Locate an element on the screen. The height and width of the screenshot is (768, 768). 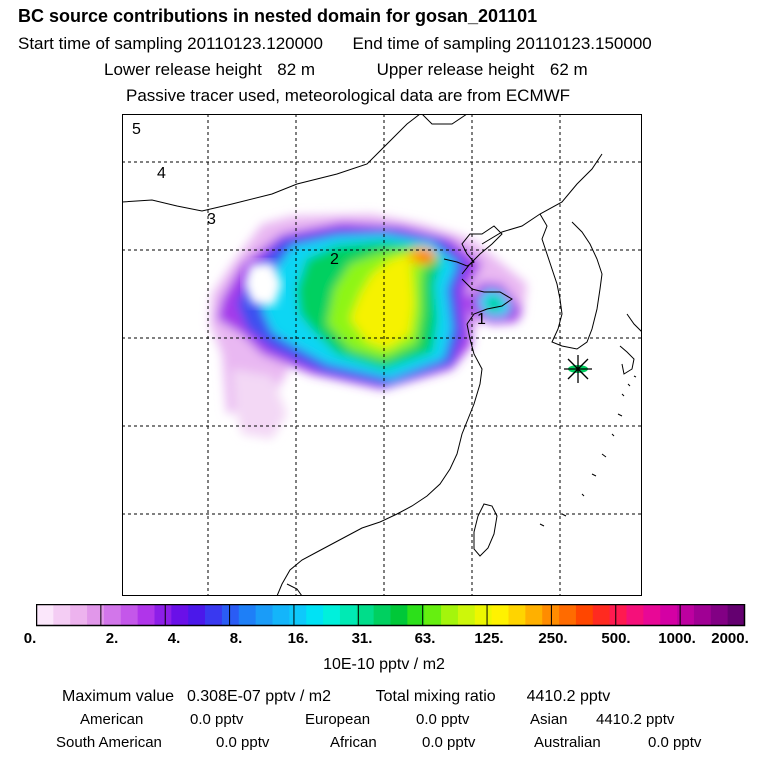
plume-field is located at coordinates (368, 326).